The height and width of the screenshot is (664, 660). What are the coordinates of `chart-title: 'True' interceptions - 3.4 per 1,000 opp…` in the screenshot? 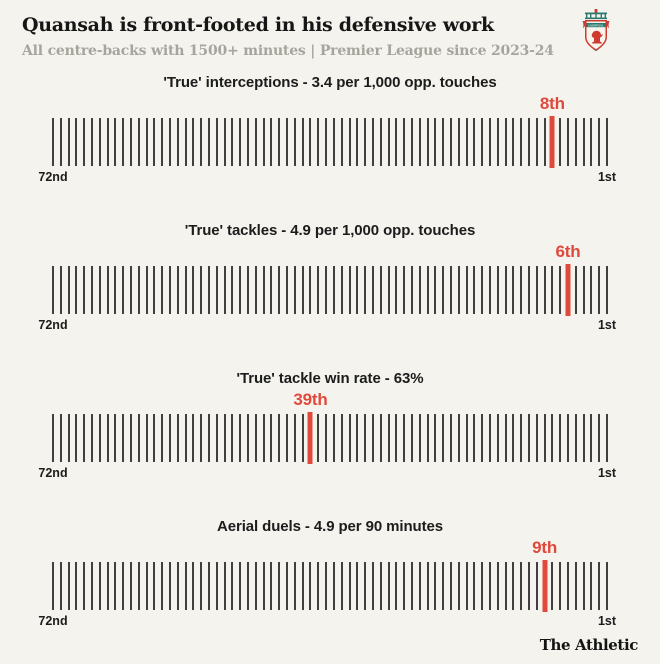 It's located at (330, 82).